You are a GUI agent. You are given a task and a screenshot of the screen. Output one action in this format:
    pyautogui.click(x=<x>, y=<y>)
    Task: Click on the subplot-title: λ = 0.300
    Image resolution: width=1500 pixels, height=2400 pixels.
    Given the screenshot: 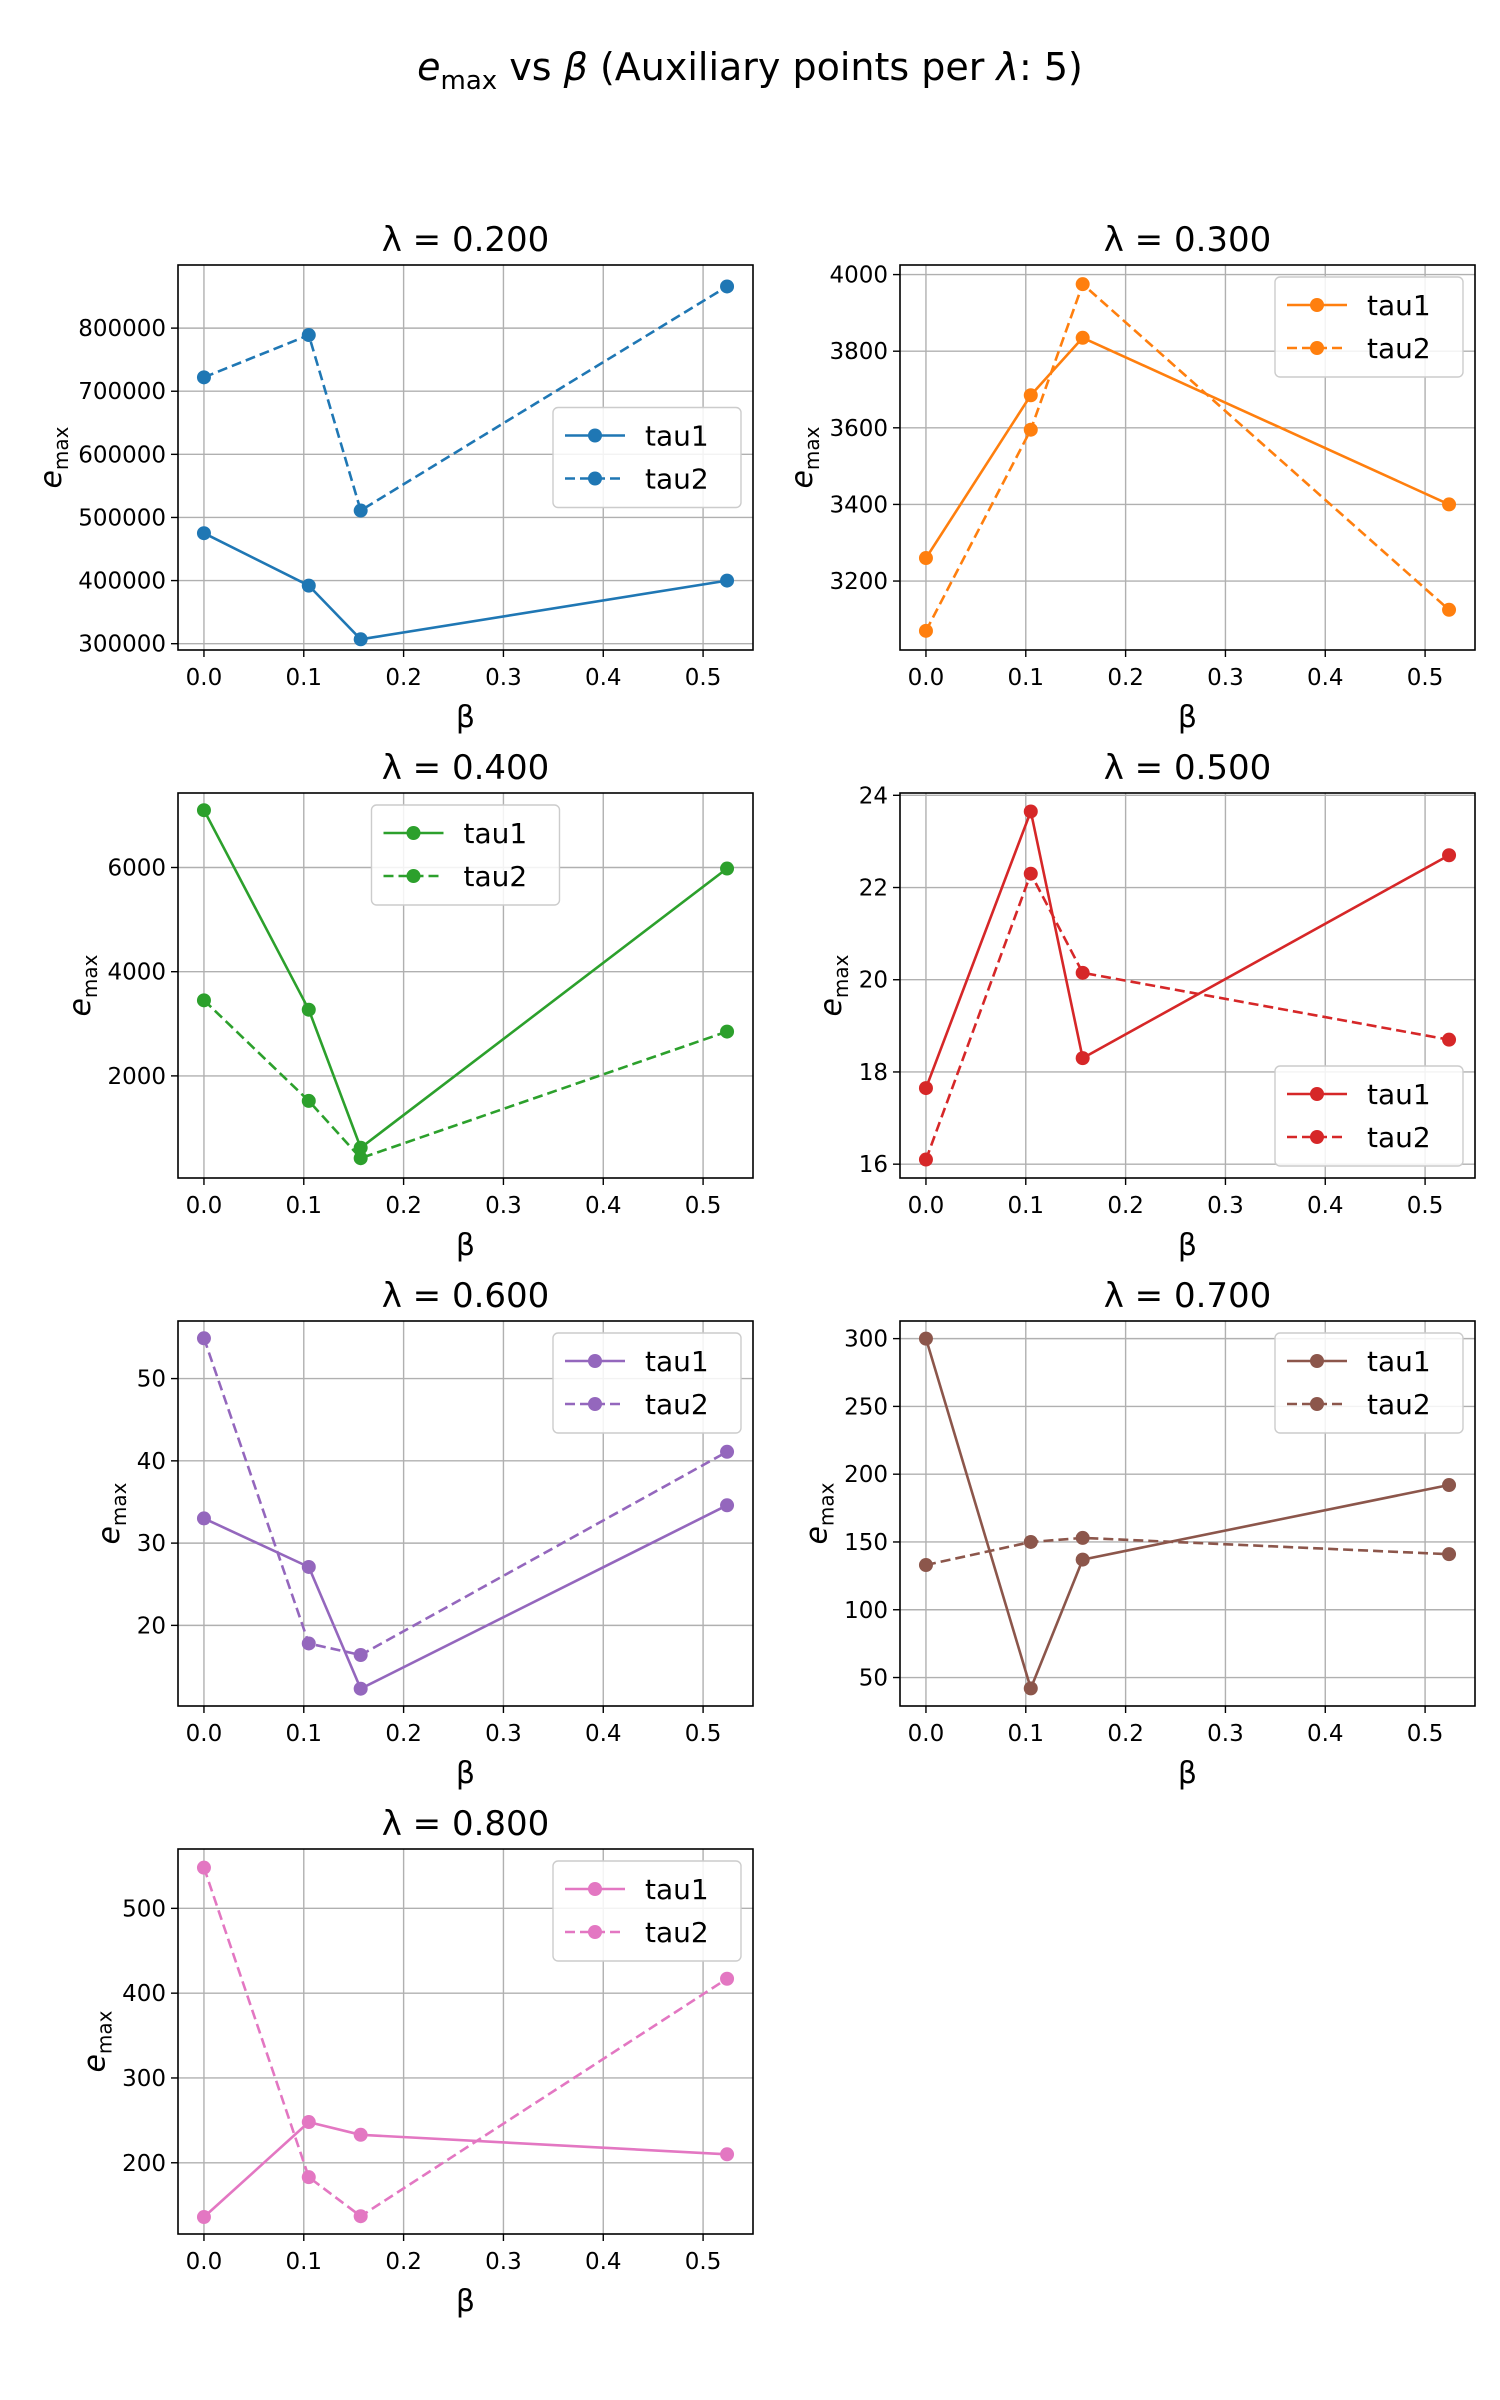 What is the action you would take?
    pyautogui.click(x=1188, y=240)
    